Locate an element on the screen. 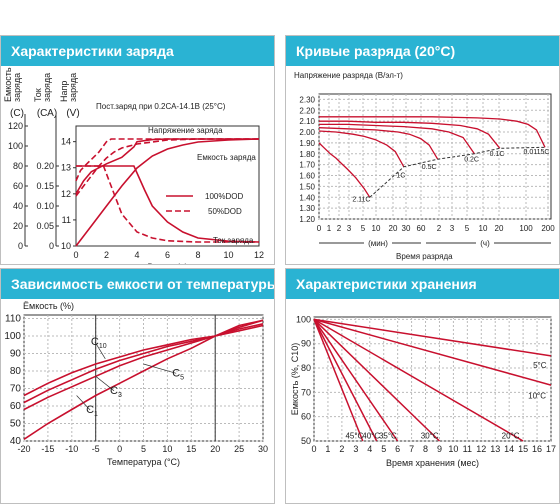 The height and width of the screenshot is (504, 560). y-tick-label: 80 is located at coordinates (16, 371).